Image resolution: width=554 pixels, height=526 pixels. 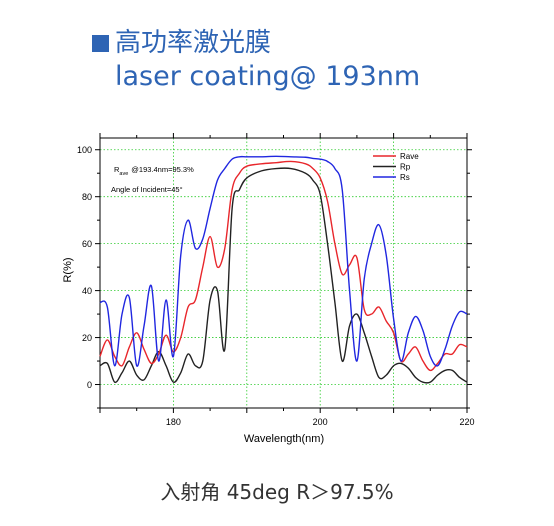 What do you see at coordinates (405, 177) in the screenshot?
I see `legend-label-rs: Rs` at bounding box center [405, 177].